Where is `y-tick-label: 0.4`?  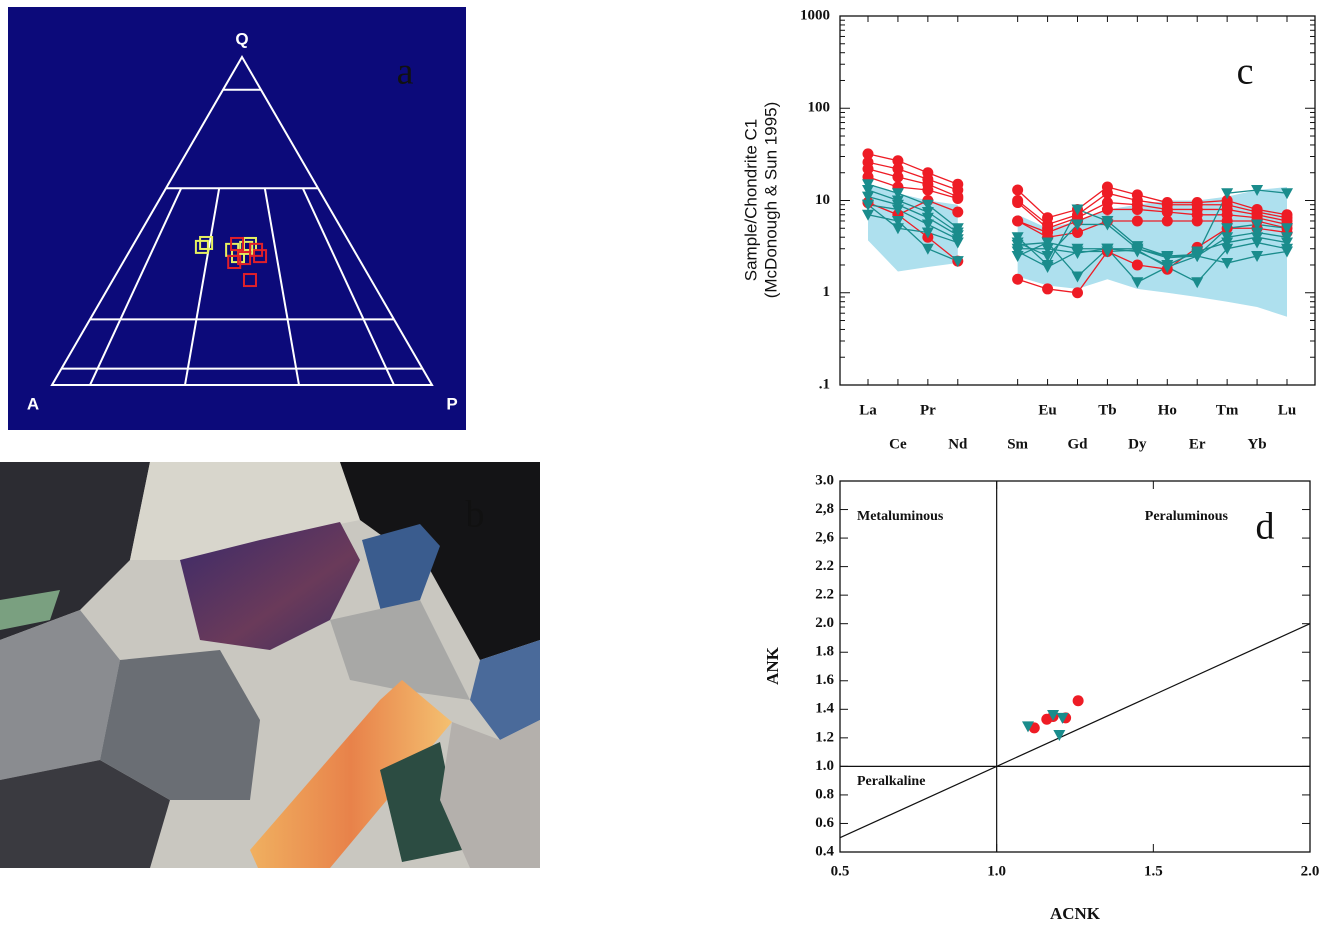 y-tick-label: 0.4 is located at coordinates (824, 851).